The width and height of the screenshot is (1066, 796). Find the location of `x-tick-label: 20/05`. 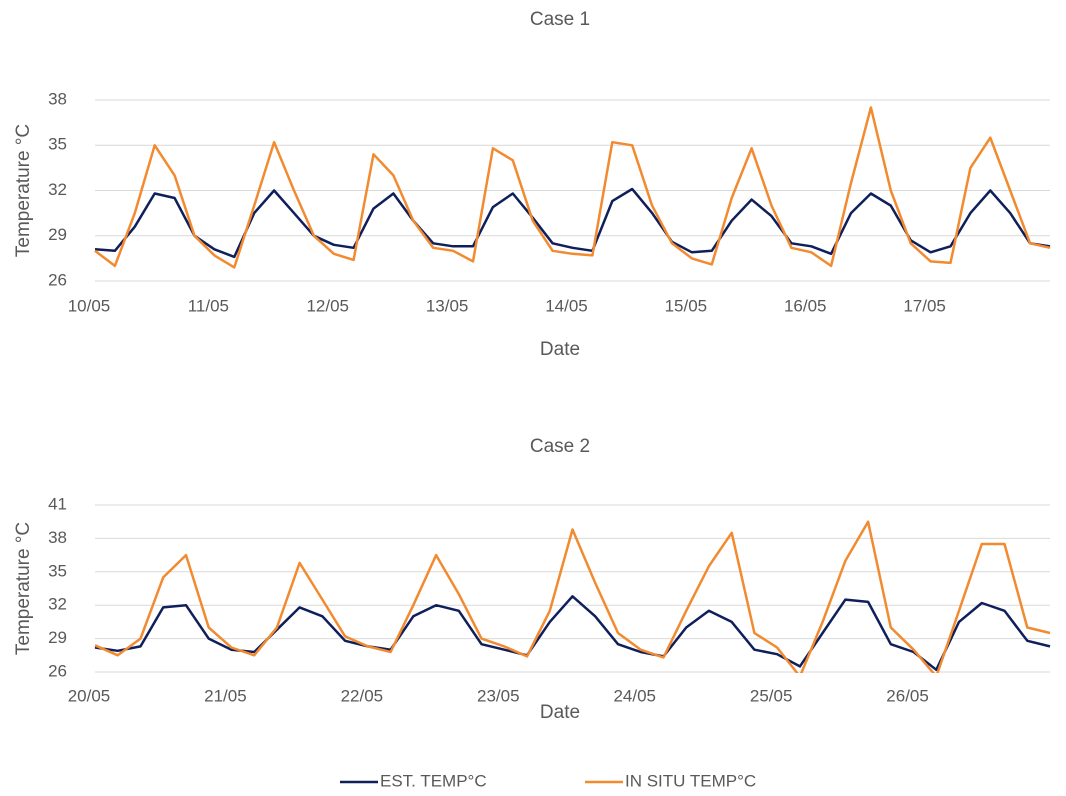

x-tick-label: 20/05 is located at coordinates (89, 695).